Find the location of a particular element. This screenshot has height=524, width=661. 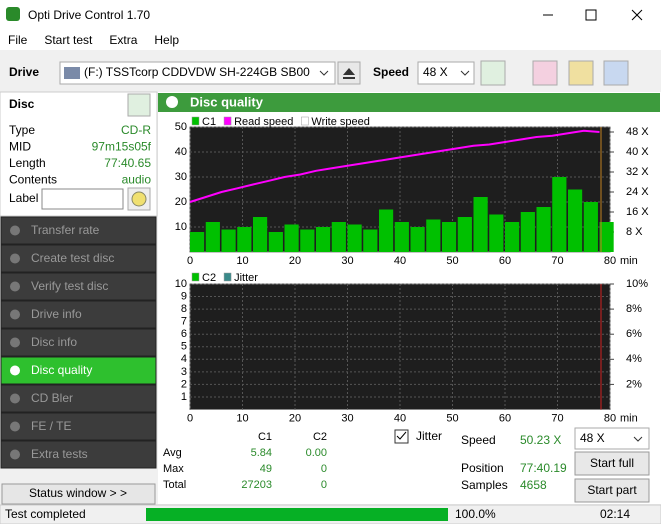

y-tick-label: 6 is located at coordinates (184, 334).